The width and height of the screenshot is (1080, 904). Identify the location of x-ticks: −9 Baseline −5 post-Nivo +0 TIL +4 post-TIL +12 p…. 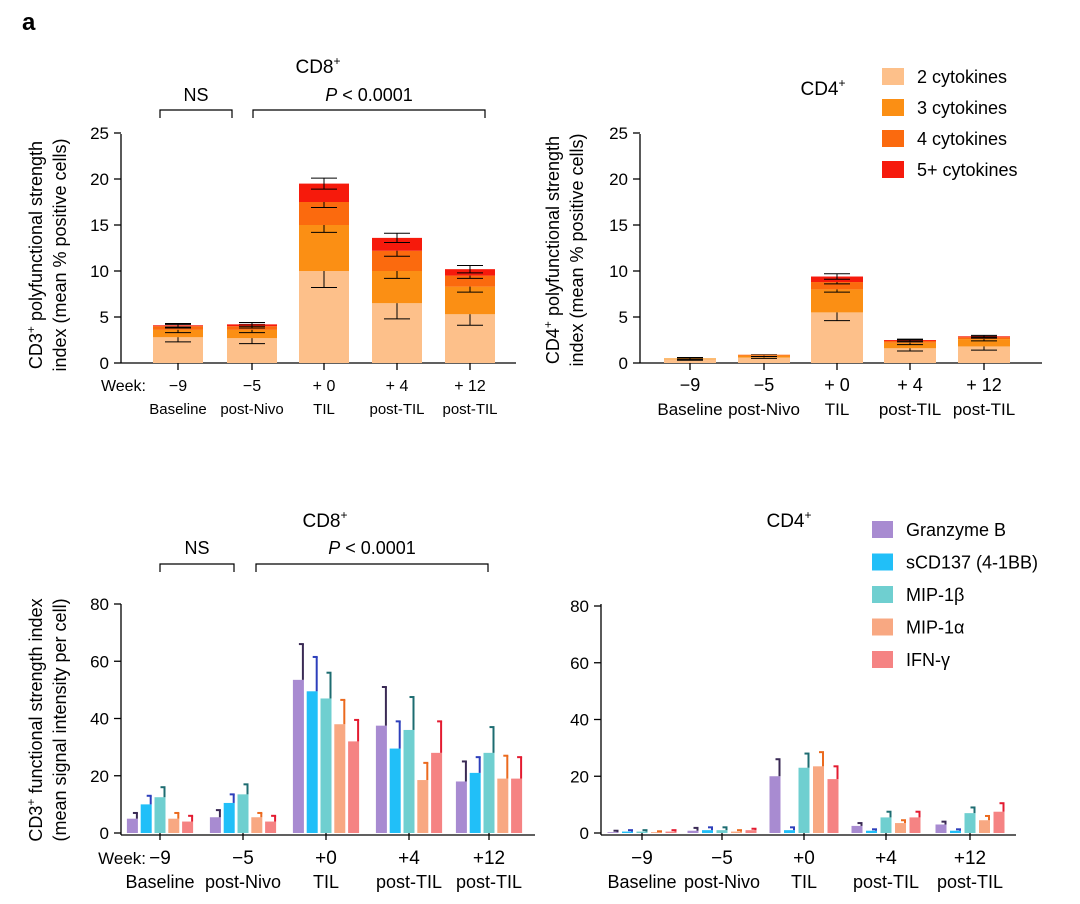
(805, 862).